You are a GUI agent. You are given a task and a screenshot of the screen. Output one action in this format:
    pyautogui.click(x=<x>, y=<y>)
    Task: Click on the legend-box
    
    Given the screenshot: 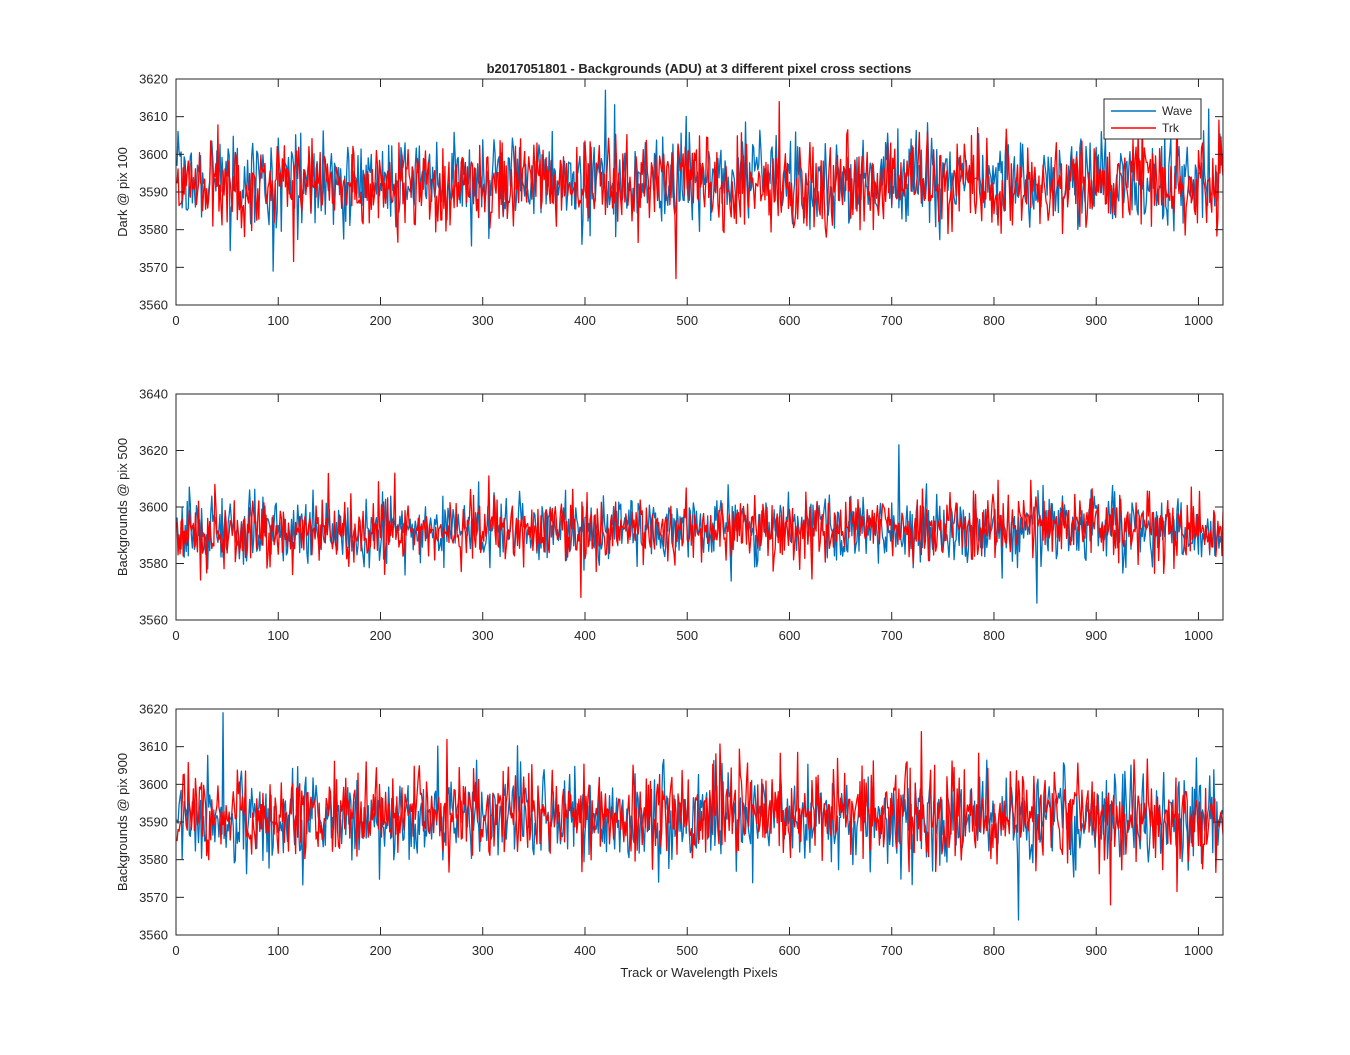 What is the action you would take?
    pyautogui.click(x=1152, y=119)
    